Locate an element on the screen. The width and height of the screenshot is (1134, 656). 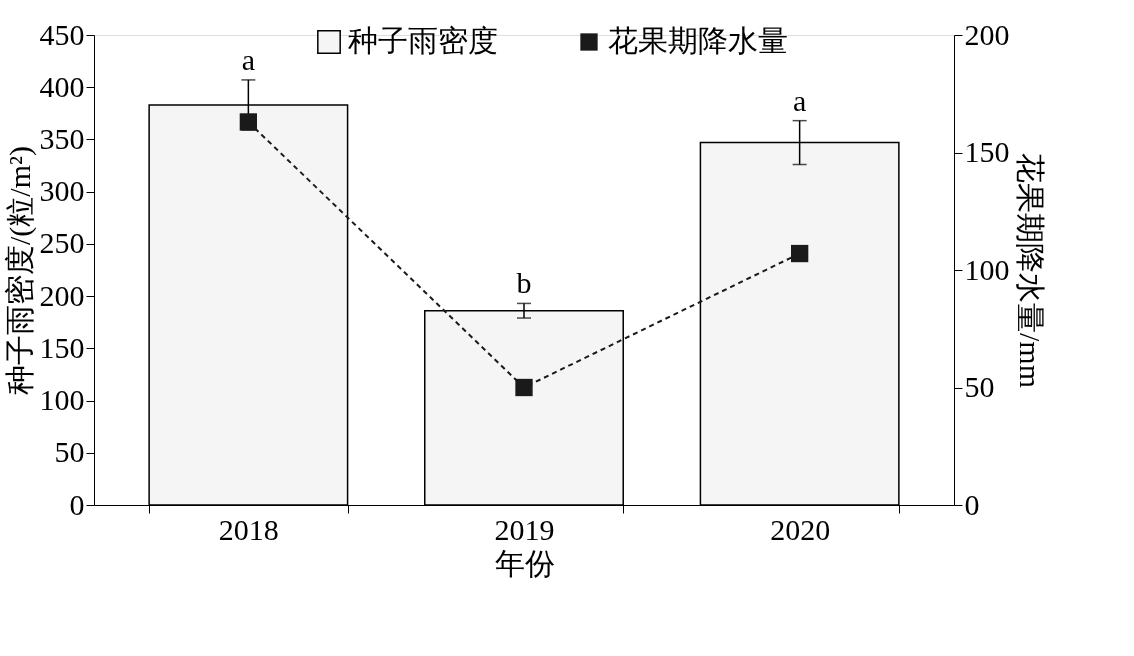
x-tick-label: 2018 is located at coordinates (248, 529).